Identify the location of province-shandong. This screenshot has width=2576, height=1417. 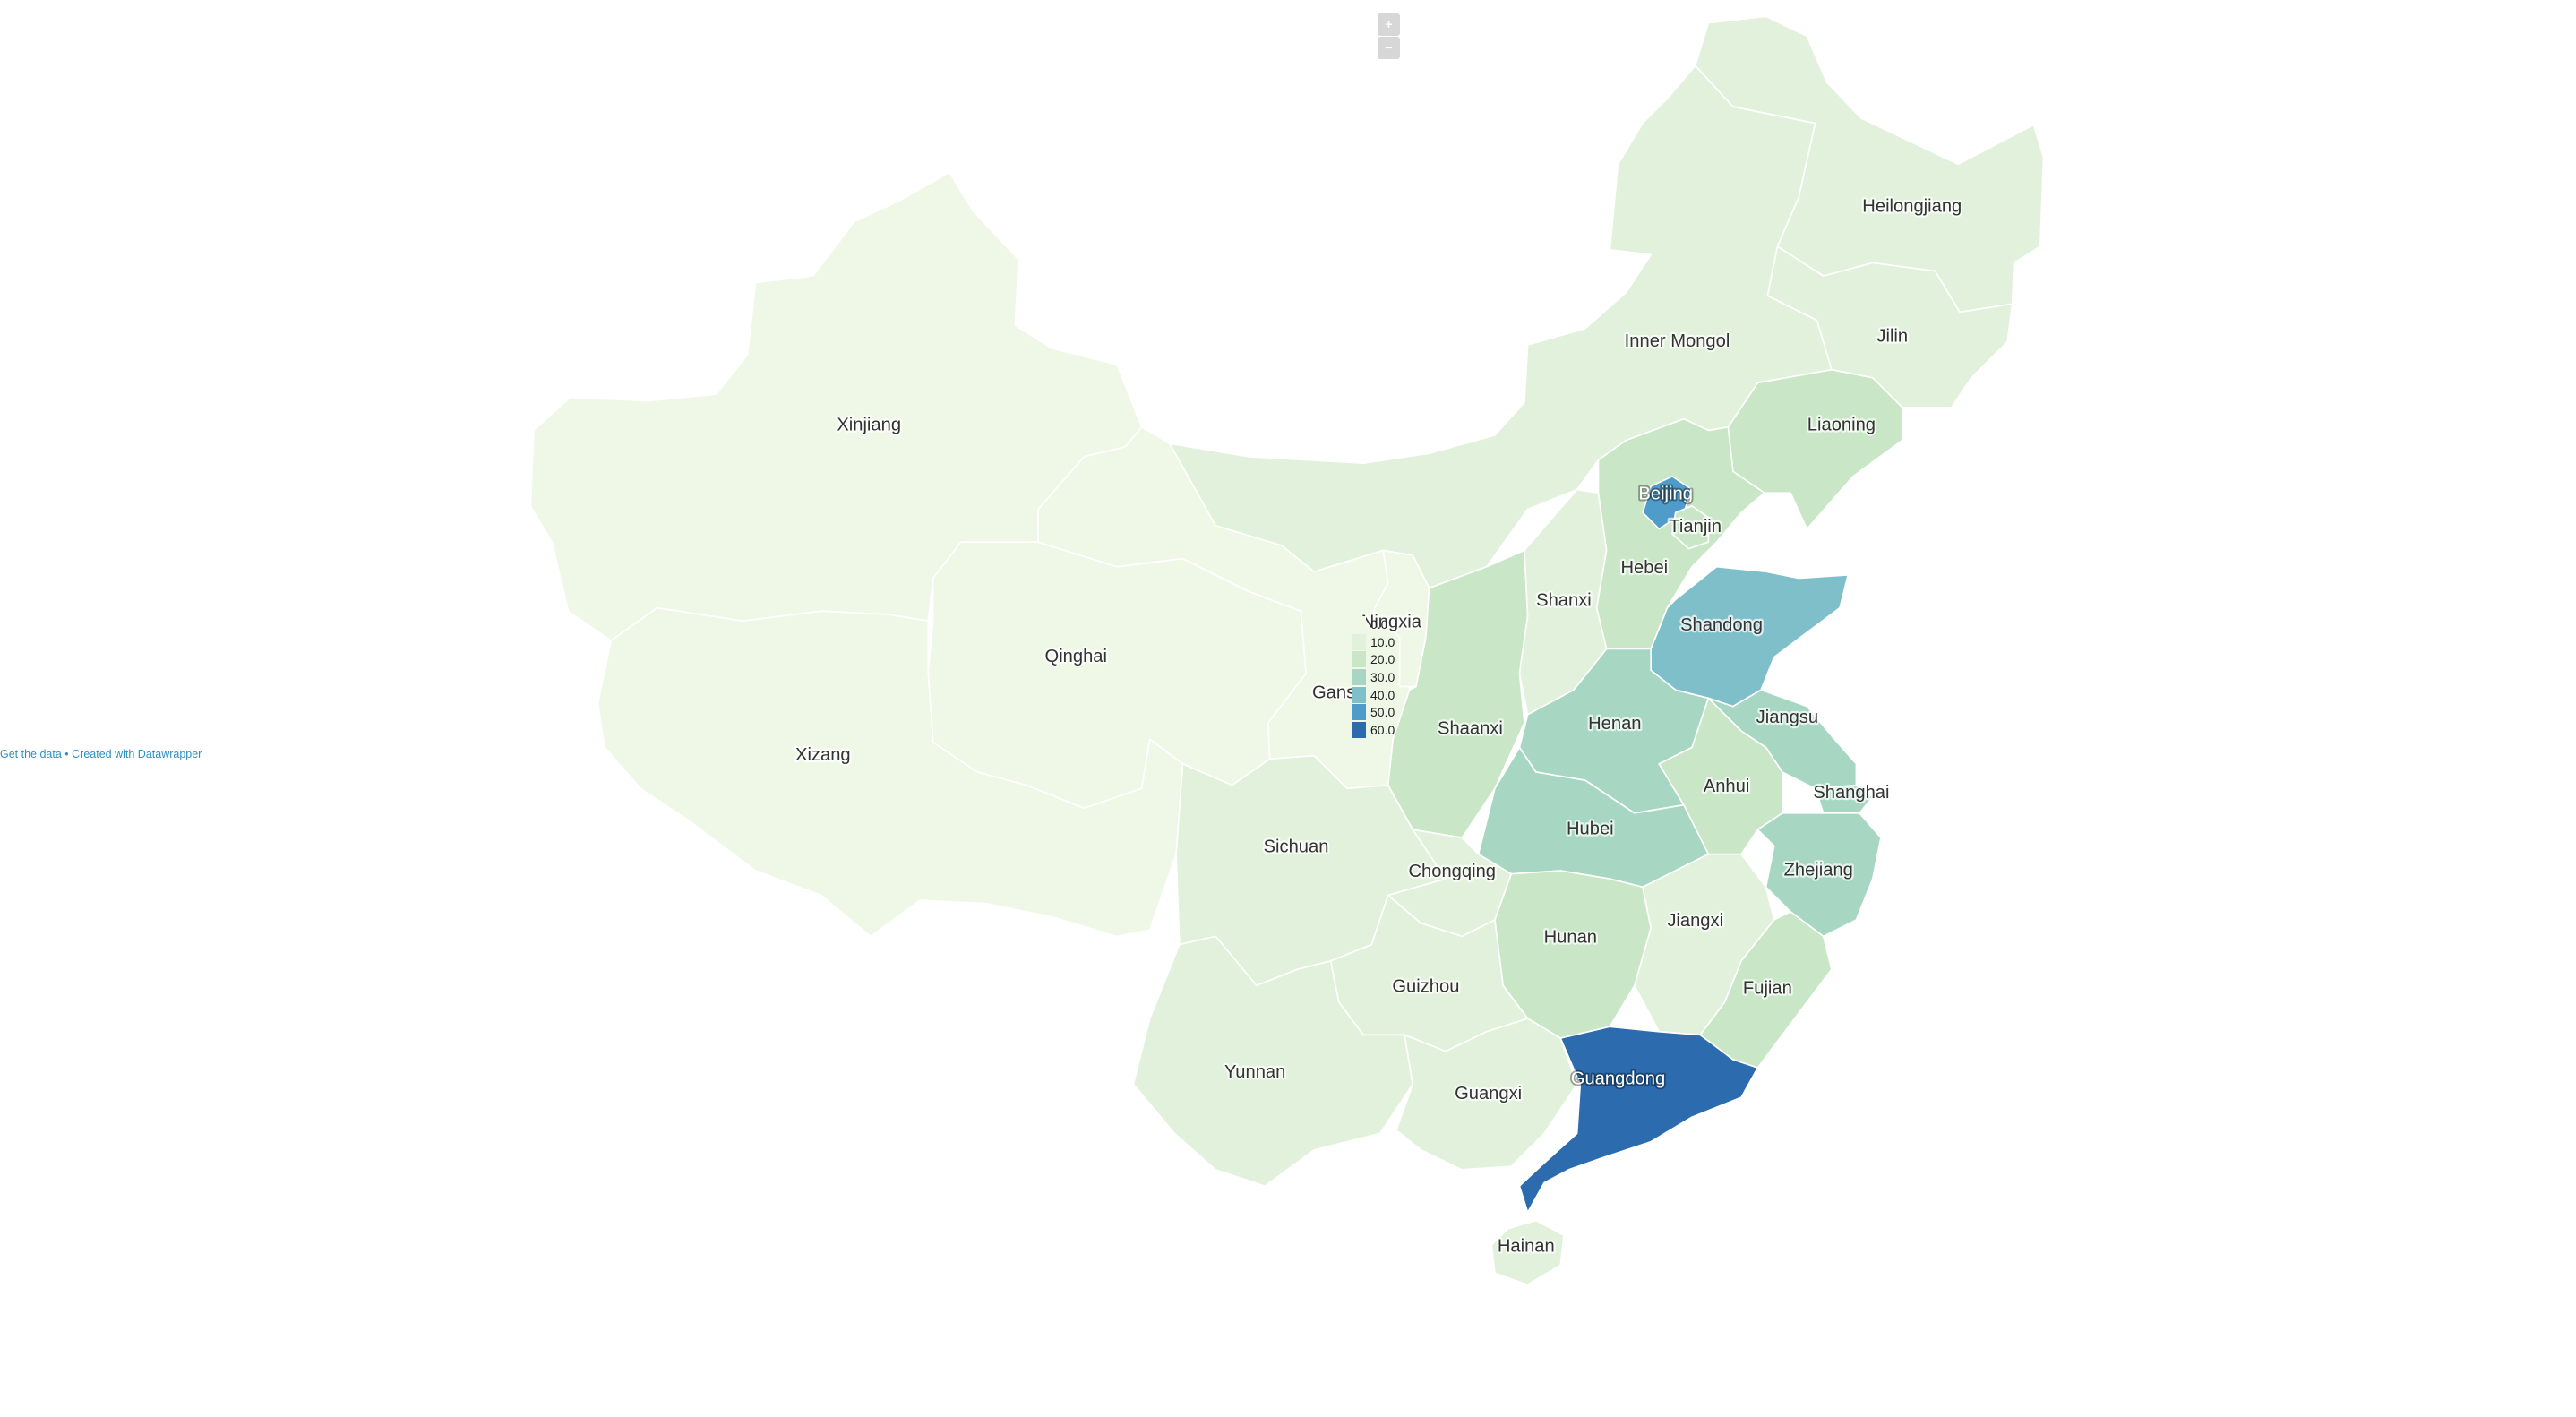
(1750, 636).